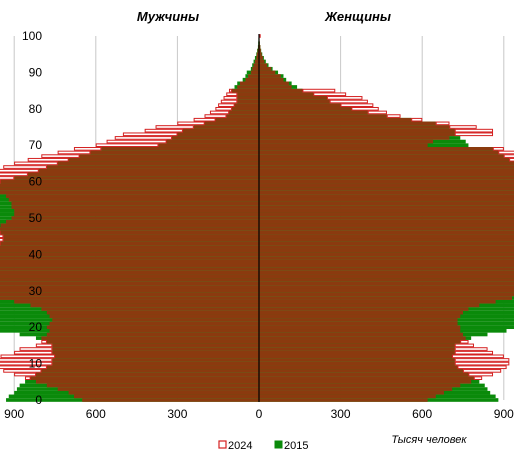  Describe the element at coordinates (36, 145) in the screenshot. I see `y-tick-label: 70` at that location.